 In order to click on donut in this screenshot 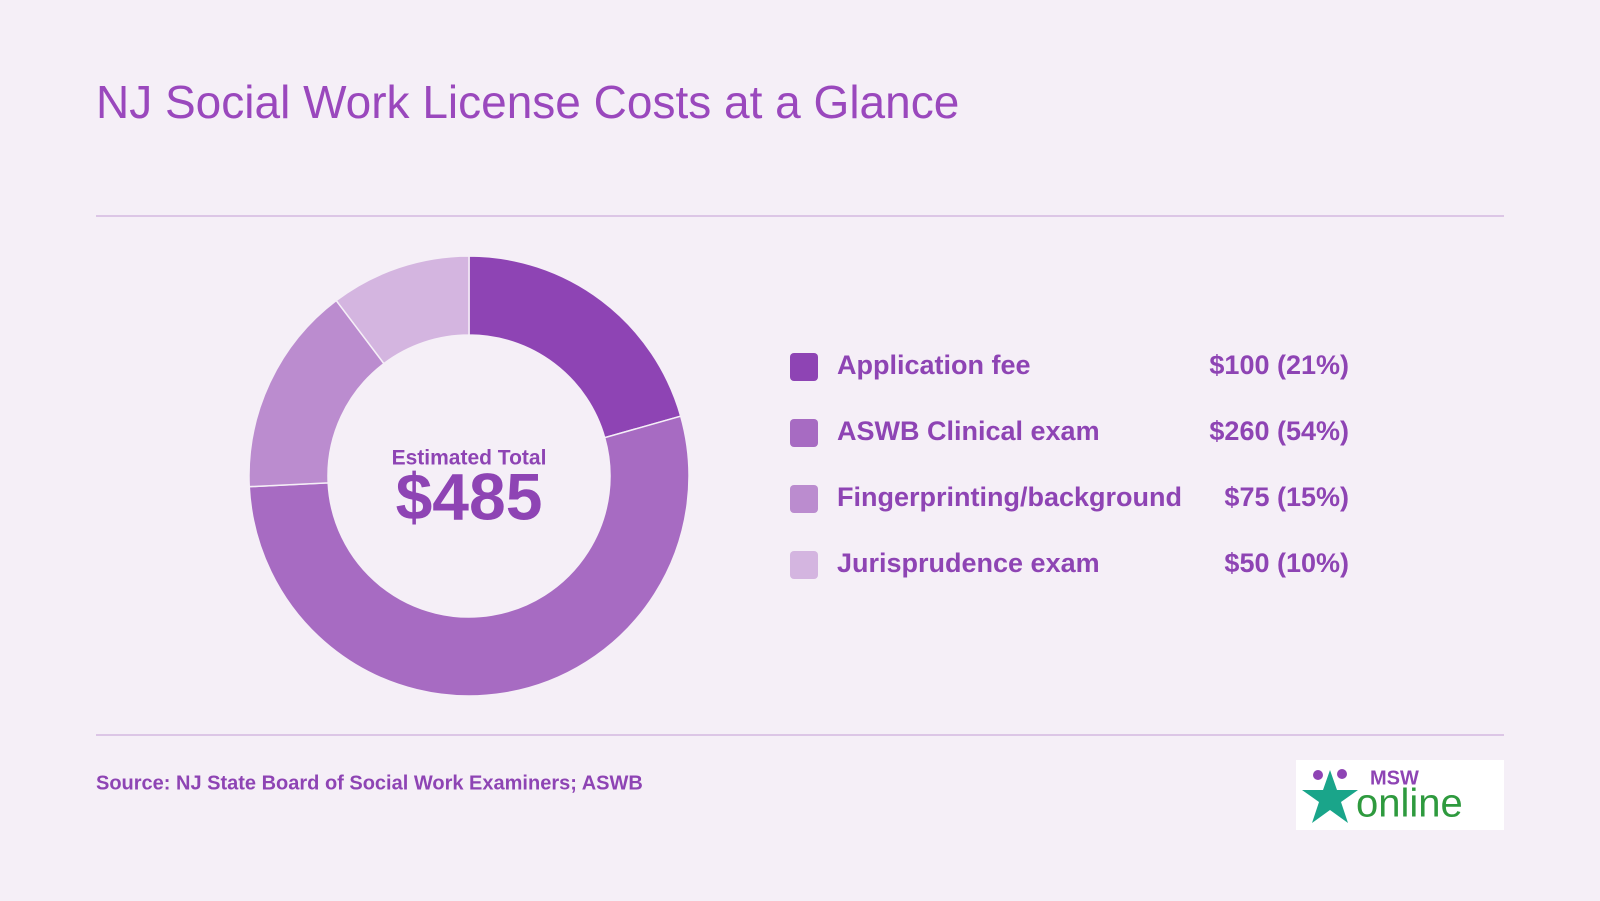, I will do `click(469, 476)`.